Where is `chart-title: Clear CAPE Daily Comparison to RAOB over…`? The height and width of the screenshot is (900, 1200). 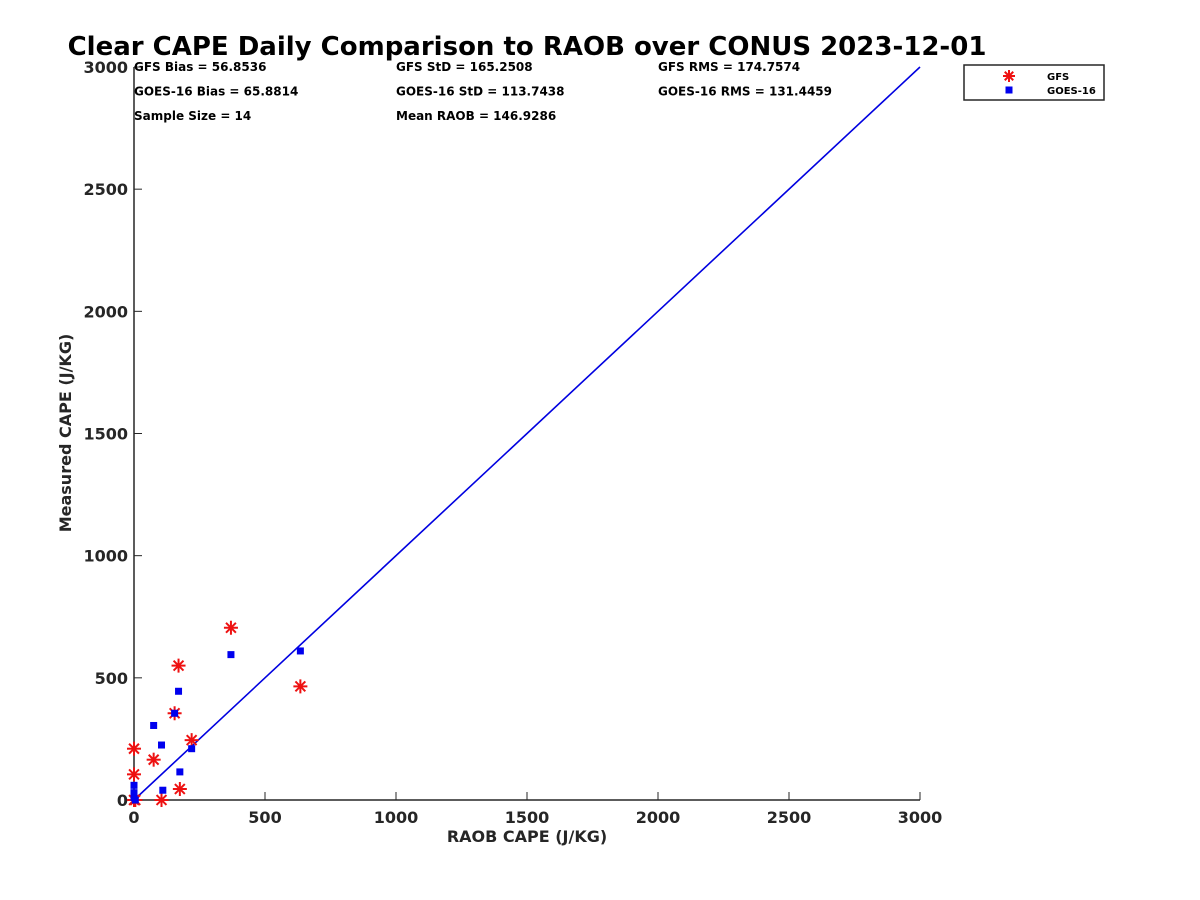 chart-title: Clear CAPE Daily Comparison to RAOB over… is located at coordinates (527, 47).